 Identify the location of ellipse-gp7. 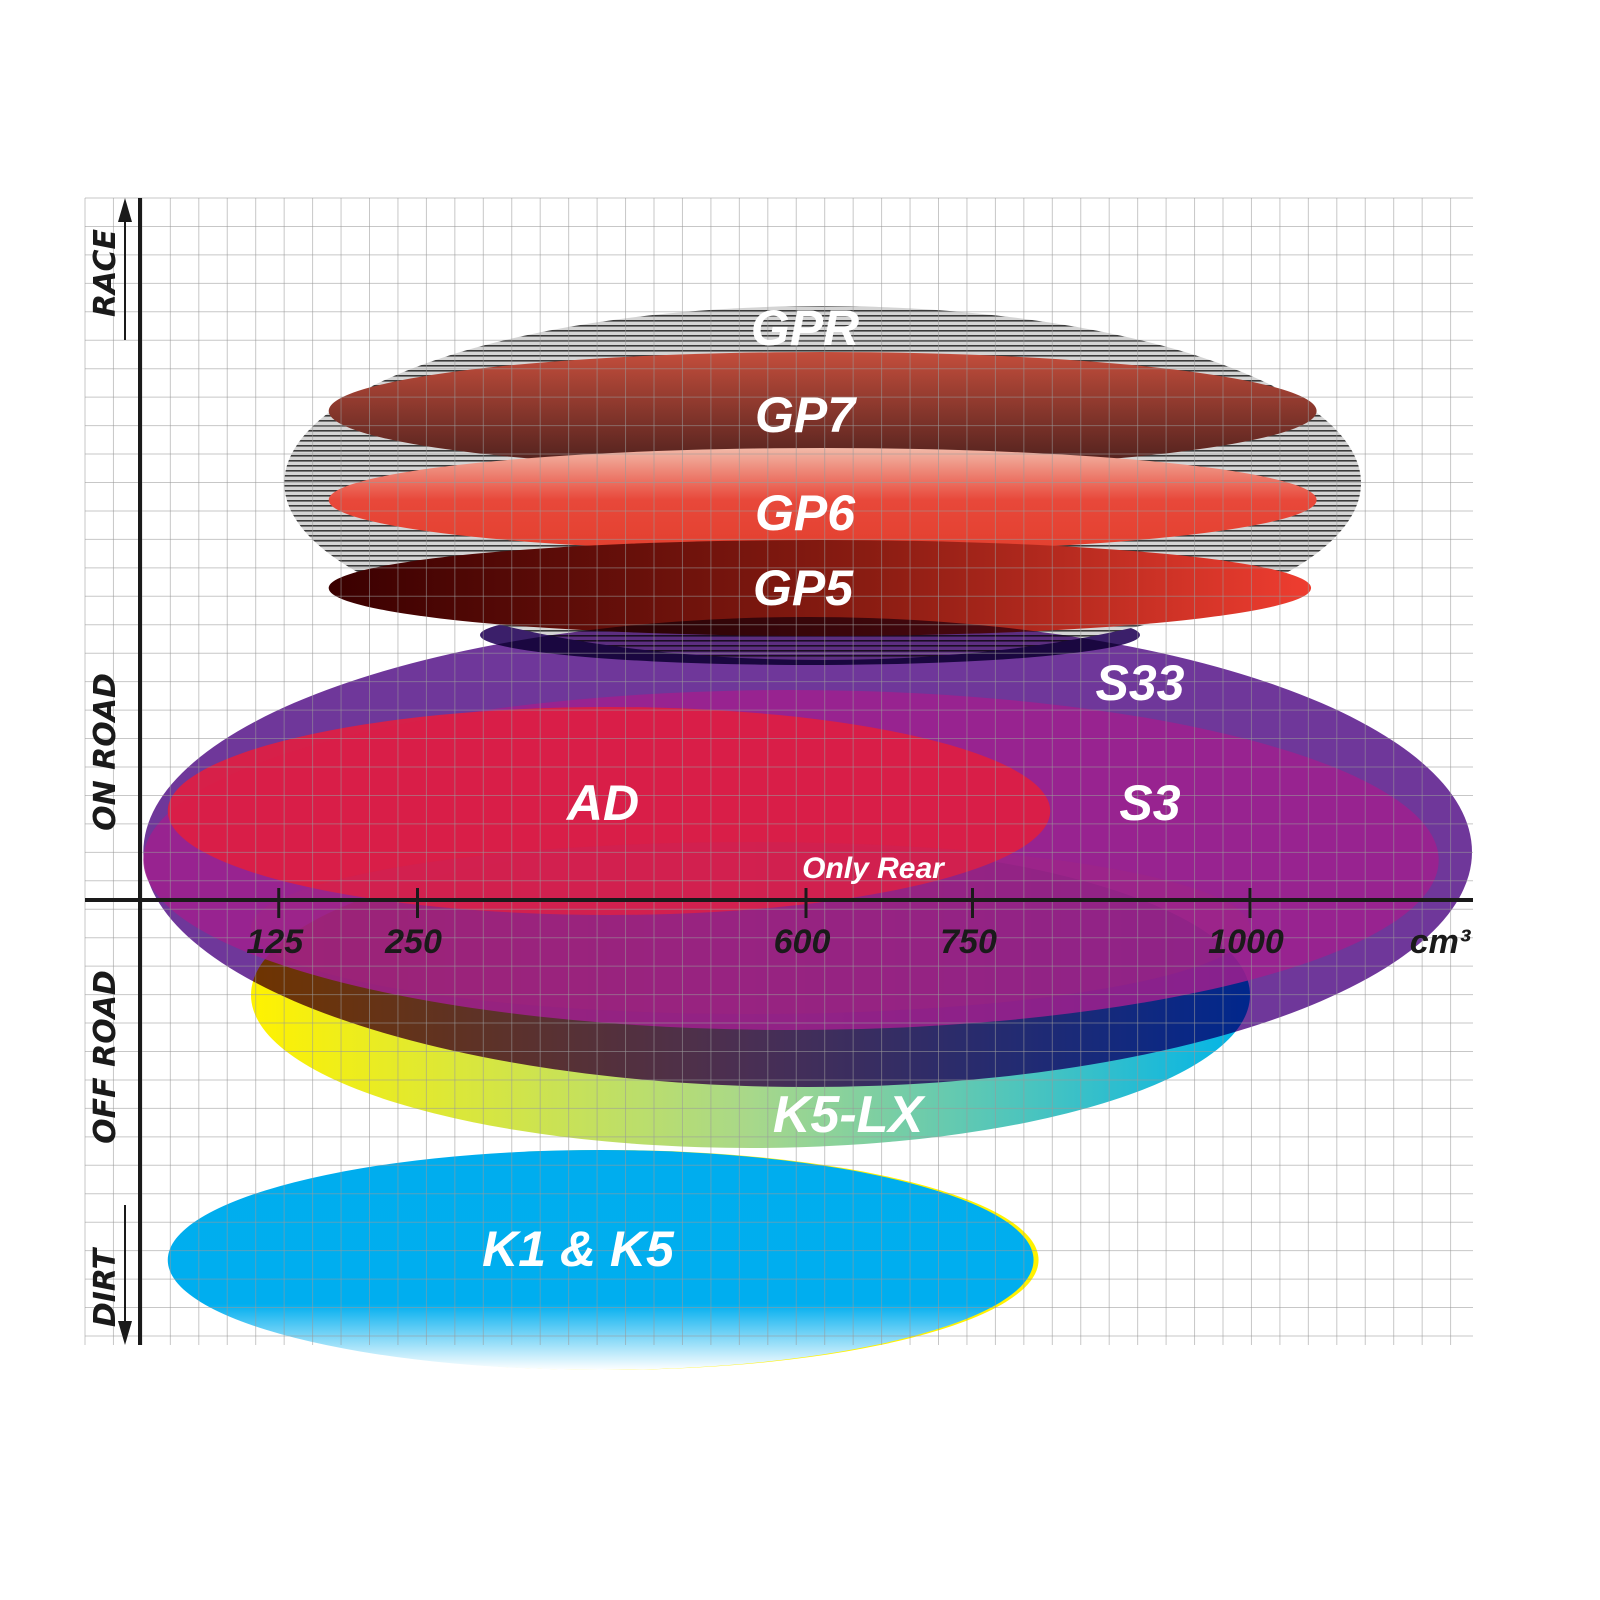
(822, 411).